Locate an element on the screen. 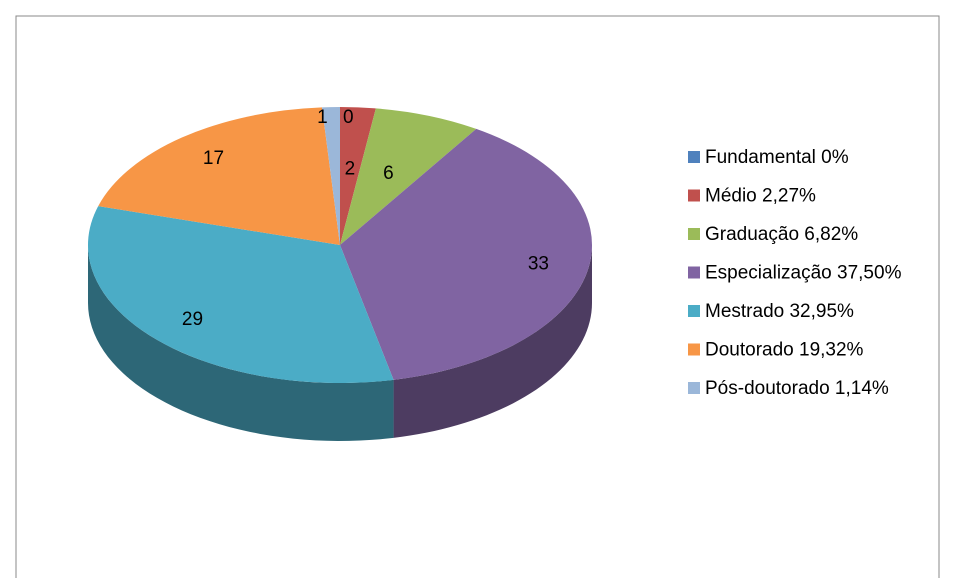  legend-label: Pós-doutorado 1,14% is located at coordinates (797, 388).